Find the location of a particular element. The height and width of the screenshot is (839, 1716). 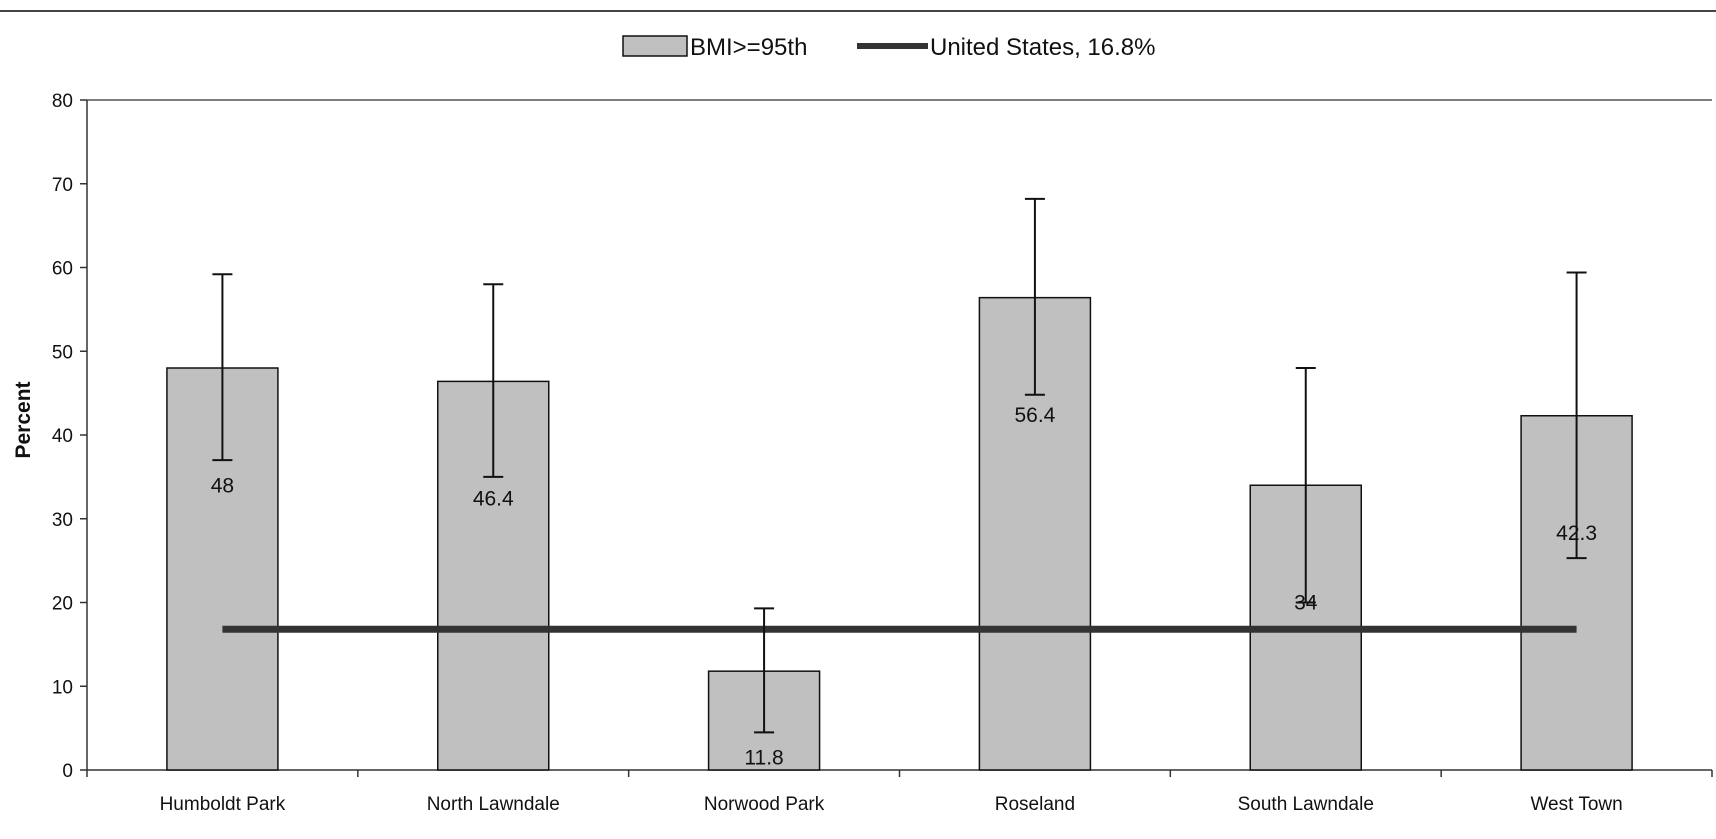

y-axis-title: Percent is located at coordinates (23, 419).